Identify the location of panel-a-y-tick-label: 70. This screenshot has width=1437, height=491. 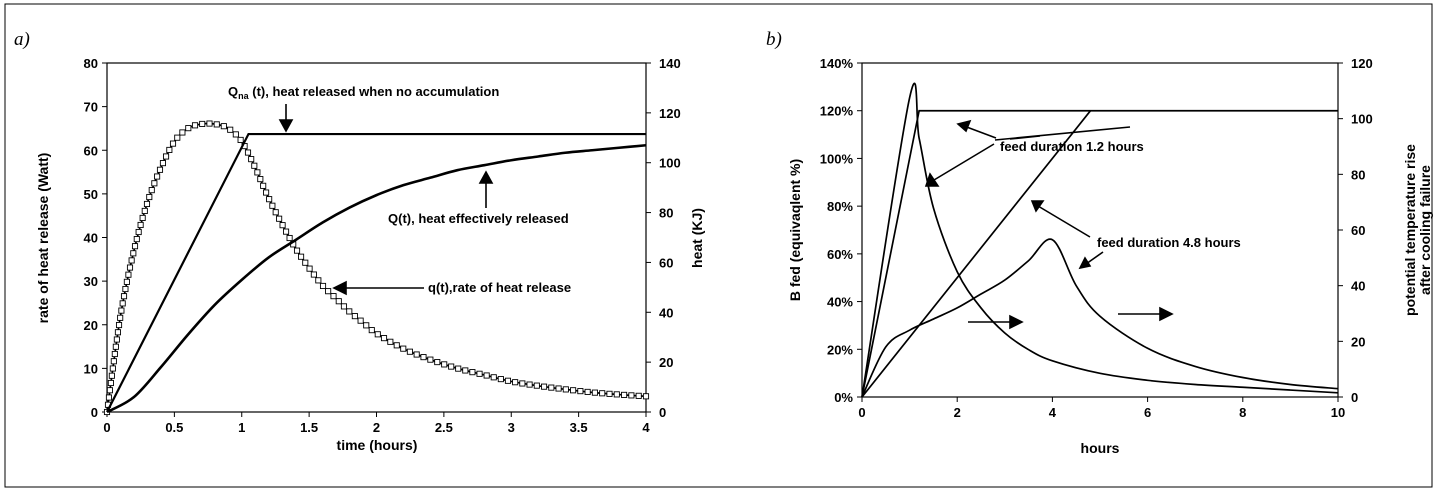
(91, 107).